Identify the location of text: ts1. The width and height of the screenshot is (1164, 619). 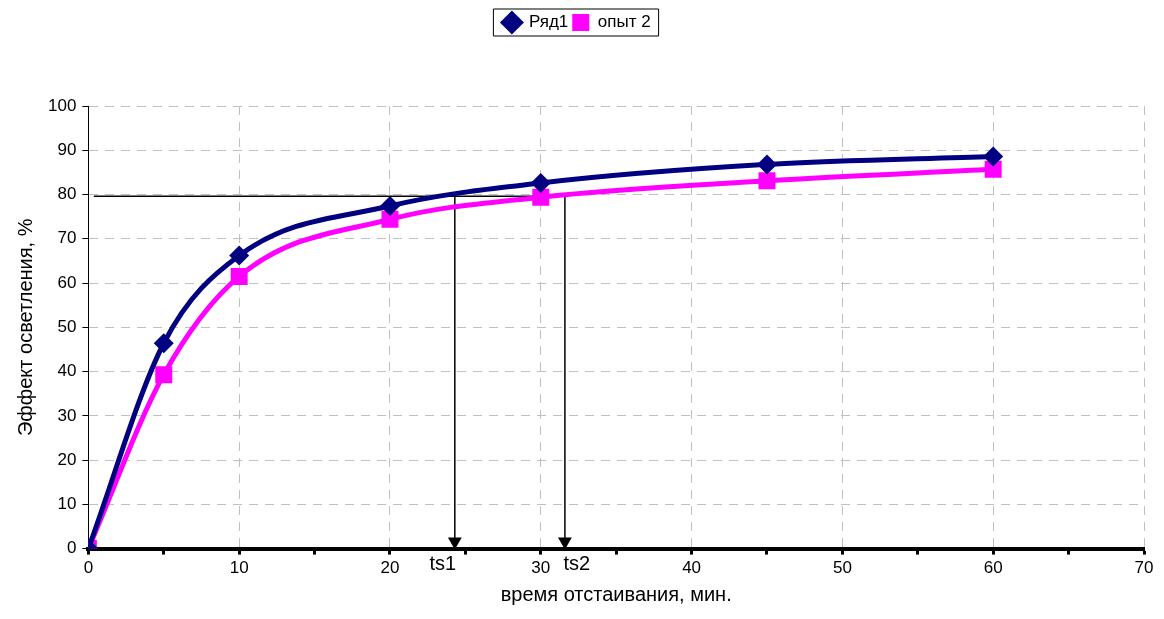
(443, 563).